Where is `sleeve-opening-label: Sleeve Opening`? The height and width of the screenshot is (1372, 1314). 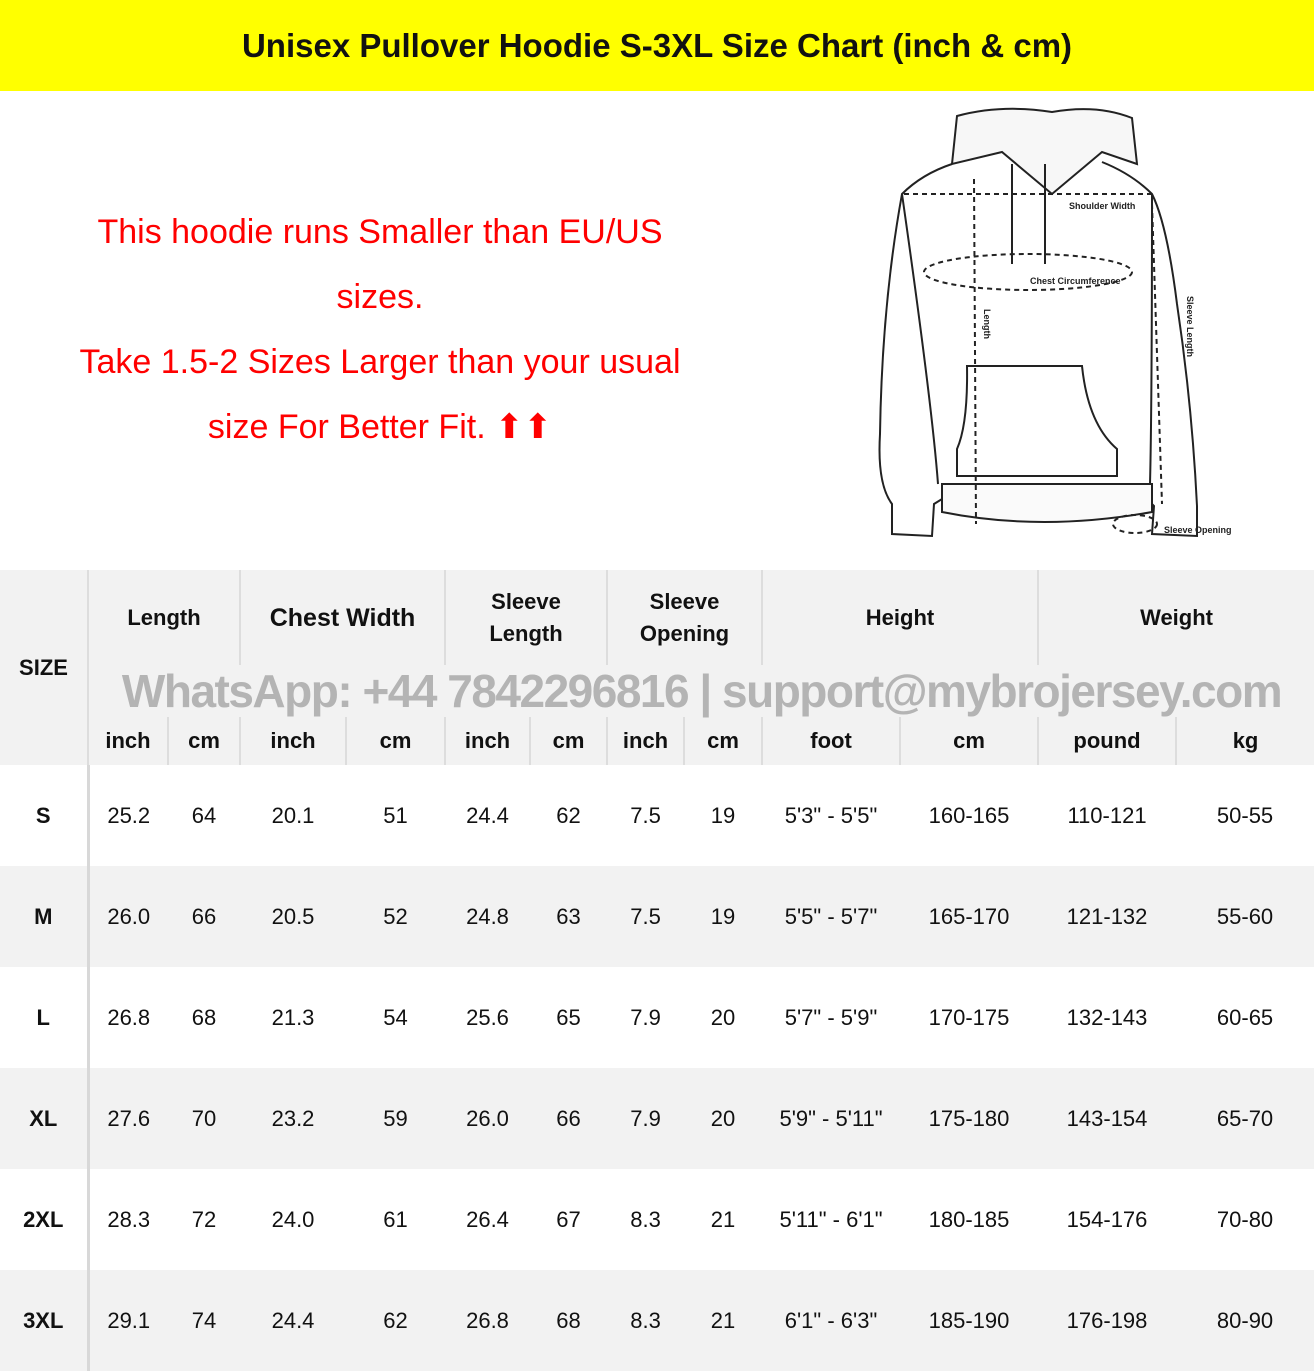 sleeve-opening-label: Sleeve Opening is located at coordinates (1198, 530).